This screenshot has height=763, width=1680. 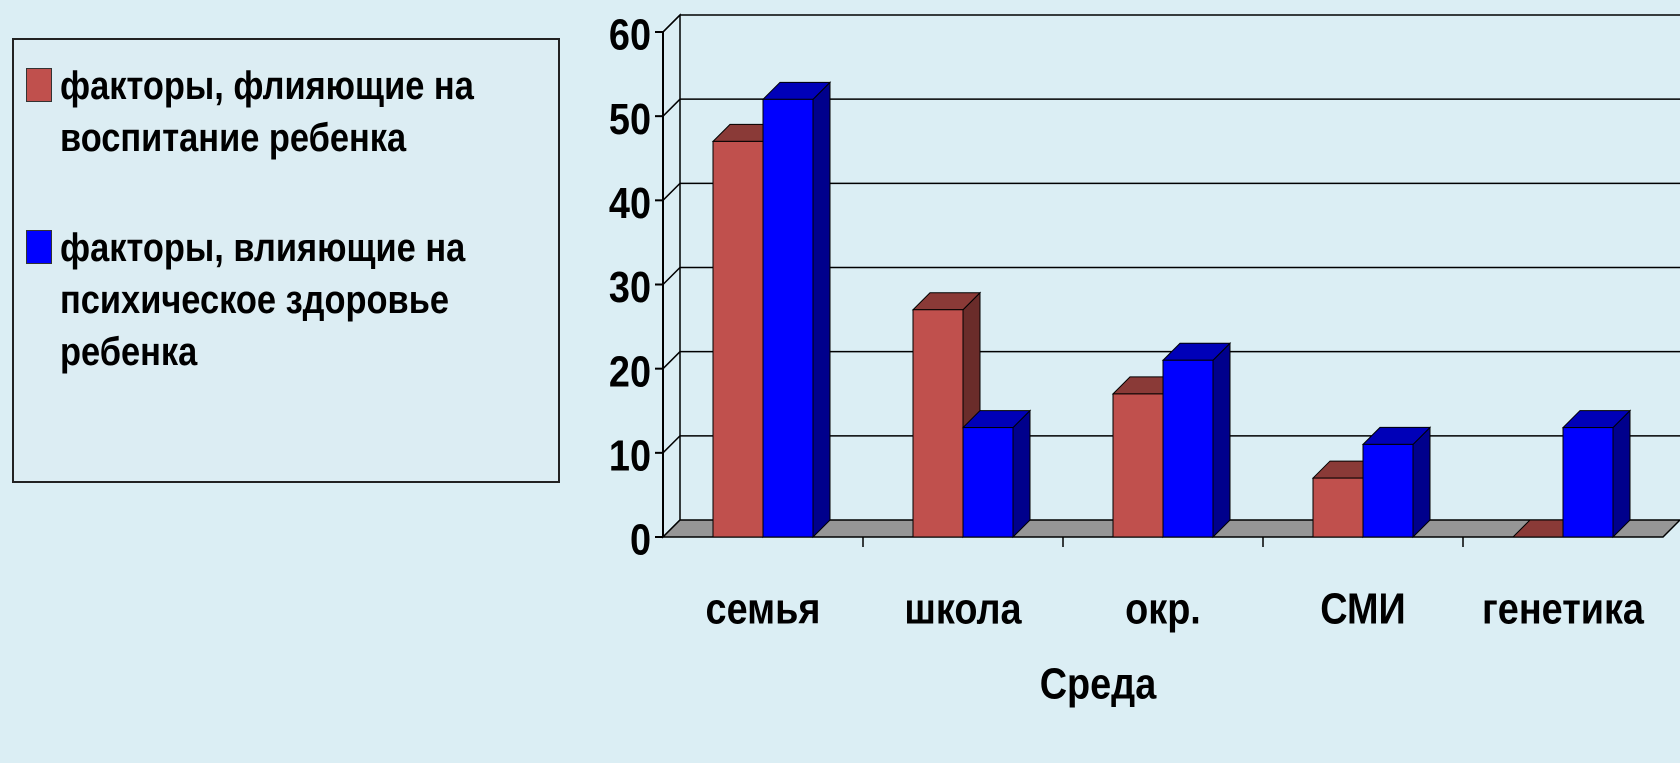 I want to click on y-tick-label: 50, so click(x=630, y=118).